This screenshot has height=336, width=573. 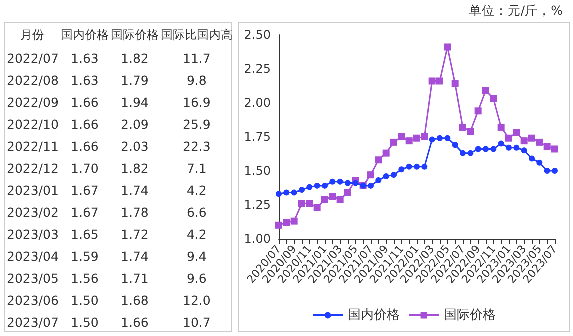 What do you see at coordinates (33, 301) in the screenshot?
I see `category-label: 2023/06` at bounding box center [33, 301].